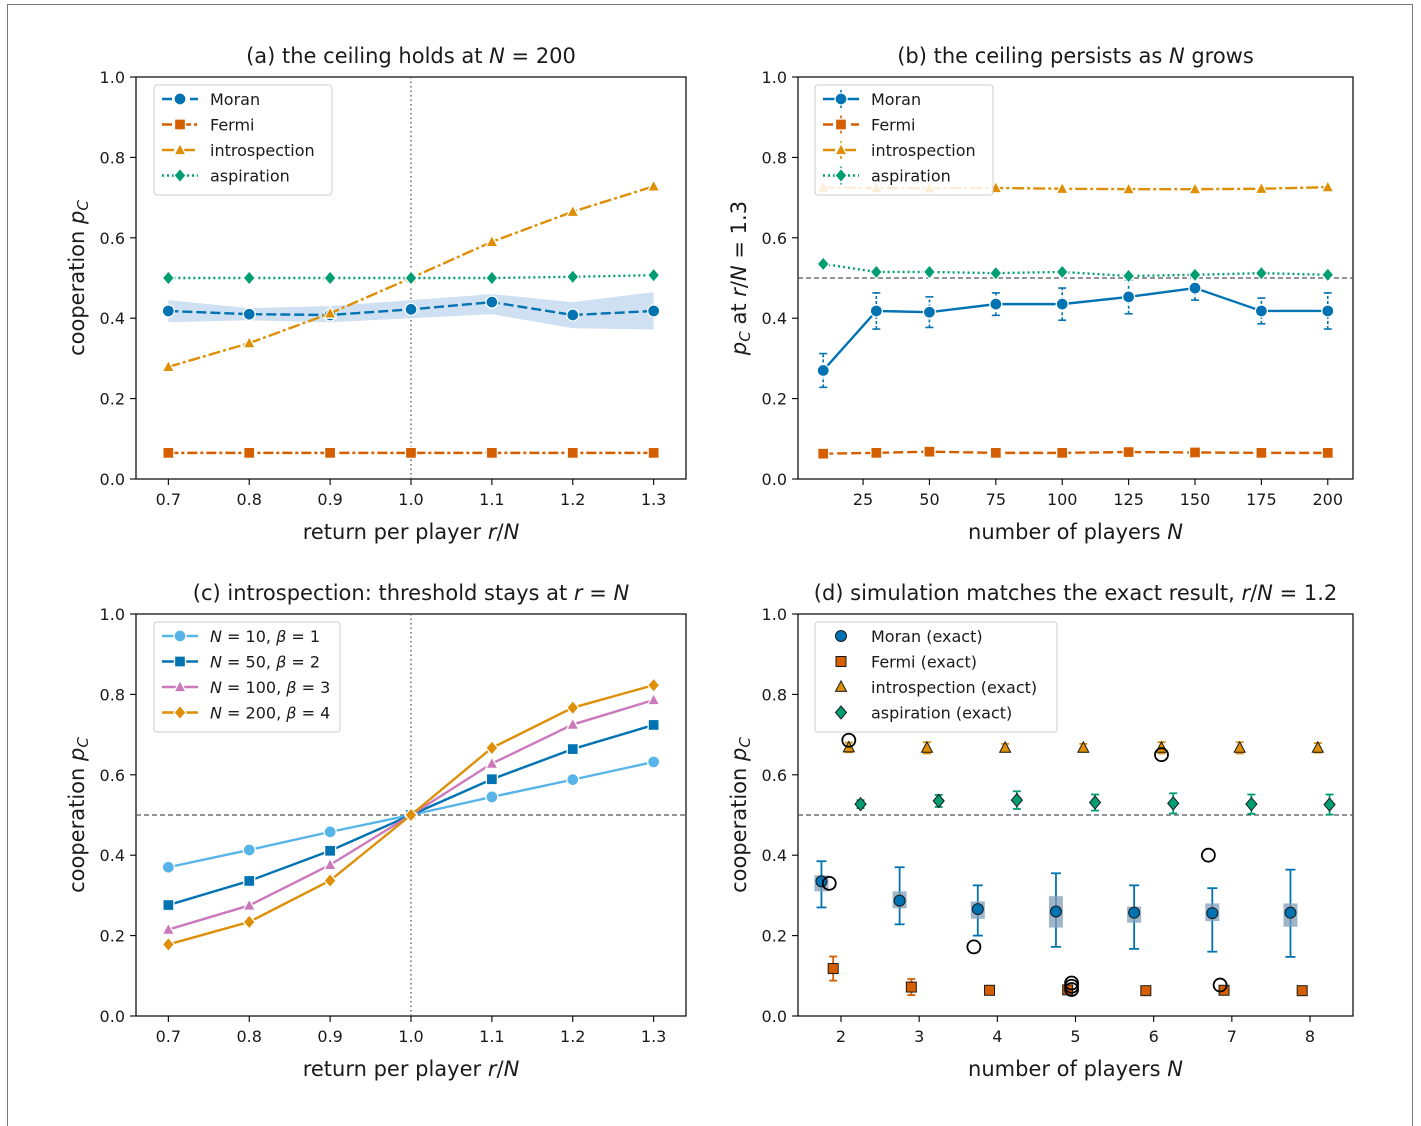  Describe the element at coordinates (313, 687) in the screenshot. I see `text-span: = 3` at that location.